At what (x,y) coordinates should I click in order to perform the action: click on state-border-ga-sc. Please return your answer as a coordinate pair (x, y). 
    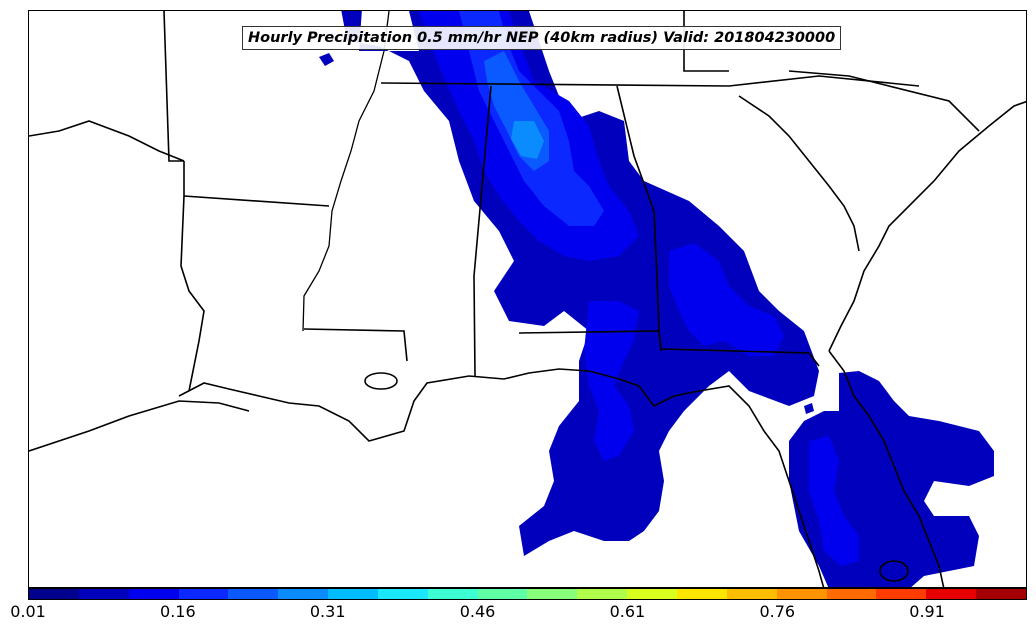
    Looking at the image, I should click on (799, 173).